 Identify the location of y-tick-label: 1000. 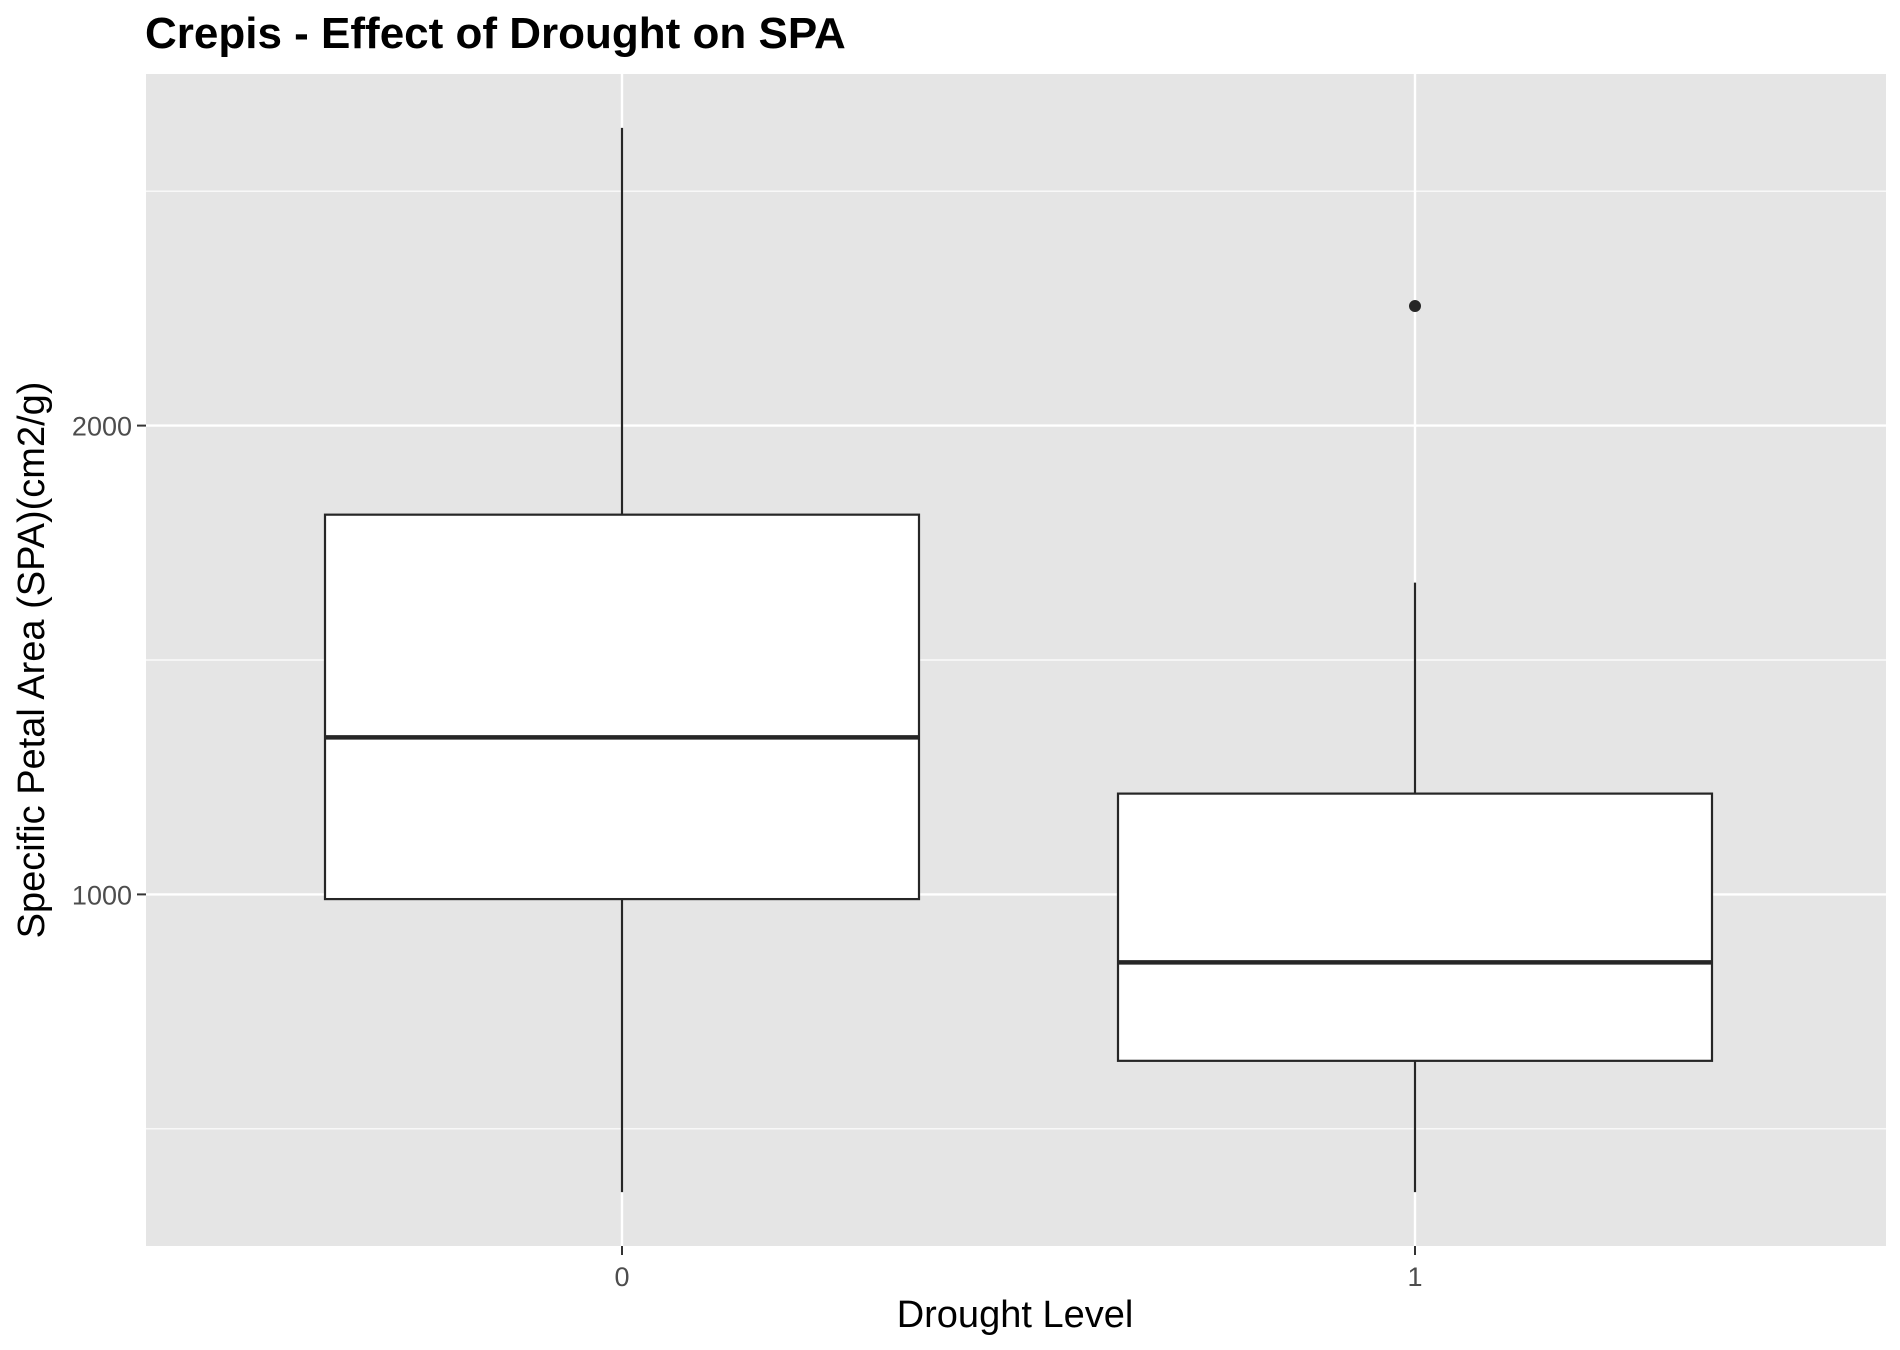
(102, 895).